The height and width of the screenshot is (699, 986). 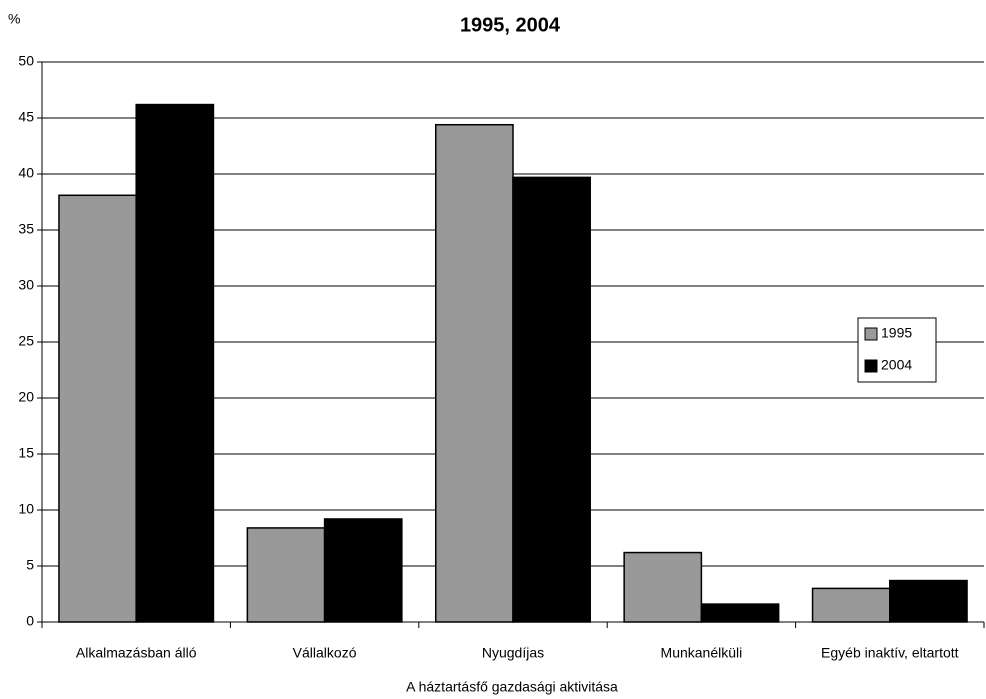 I want to click on y-tick-label: 45, so click(x=26, y=117).